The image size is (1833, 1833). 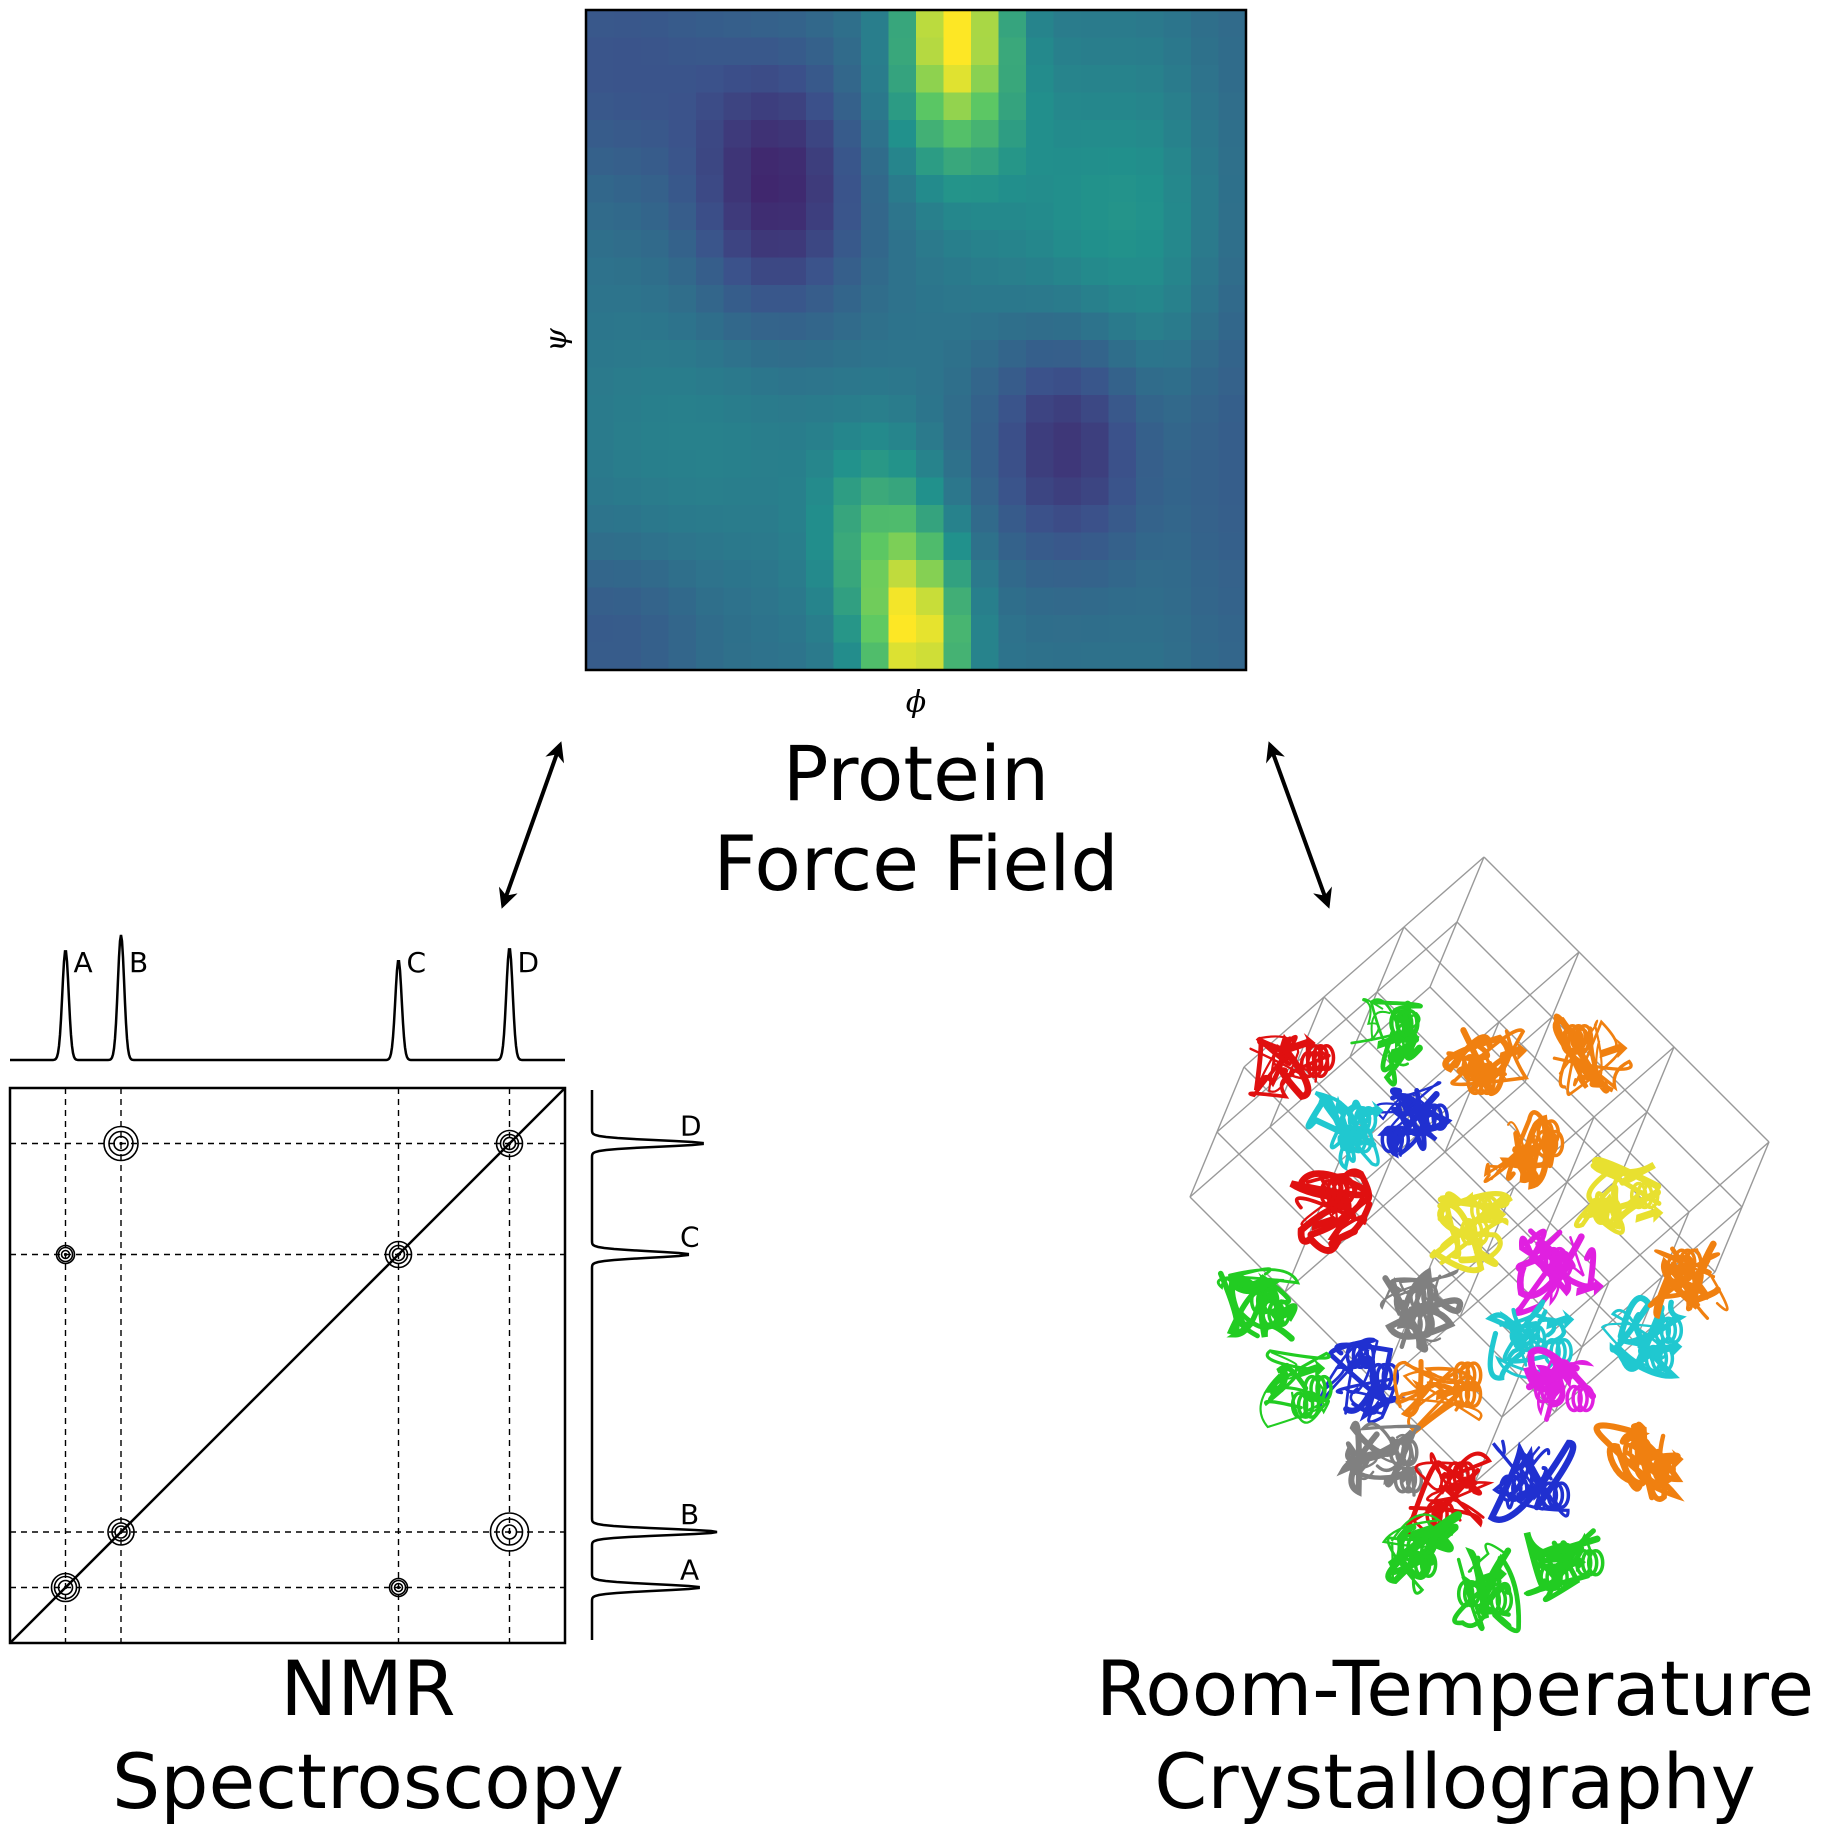 What do you see at coordinates (916, 340) in the screenshot?
I see `ramachandran-heatmap` at bounding box center [916, 340].